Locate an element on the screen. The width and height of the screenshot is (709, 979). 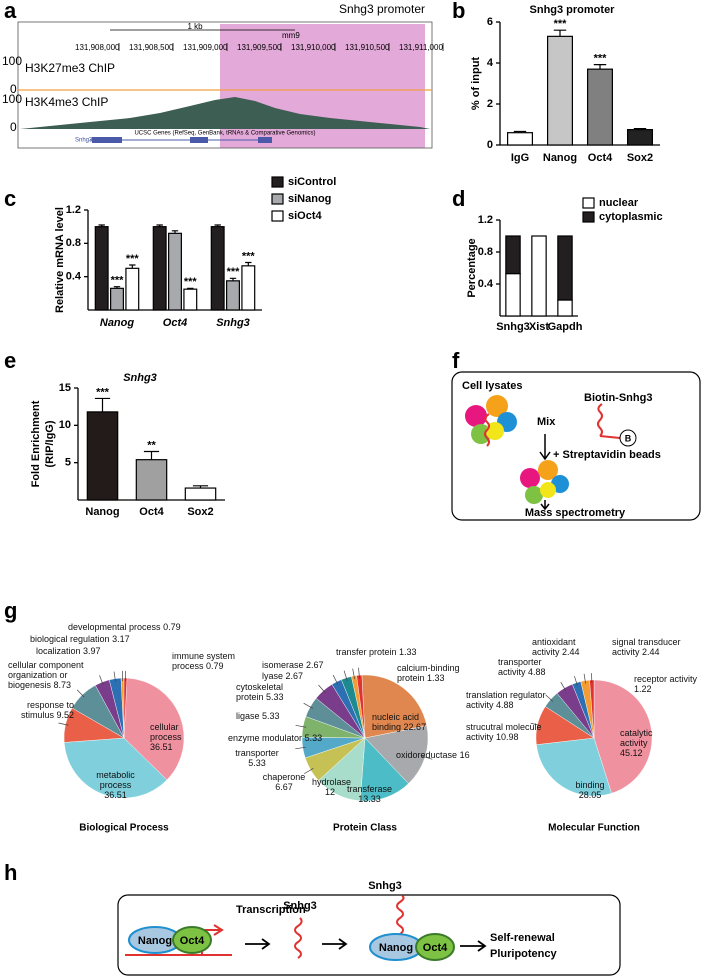
chart-title: Snhg3 promoter is located at coordinates (573, 10).